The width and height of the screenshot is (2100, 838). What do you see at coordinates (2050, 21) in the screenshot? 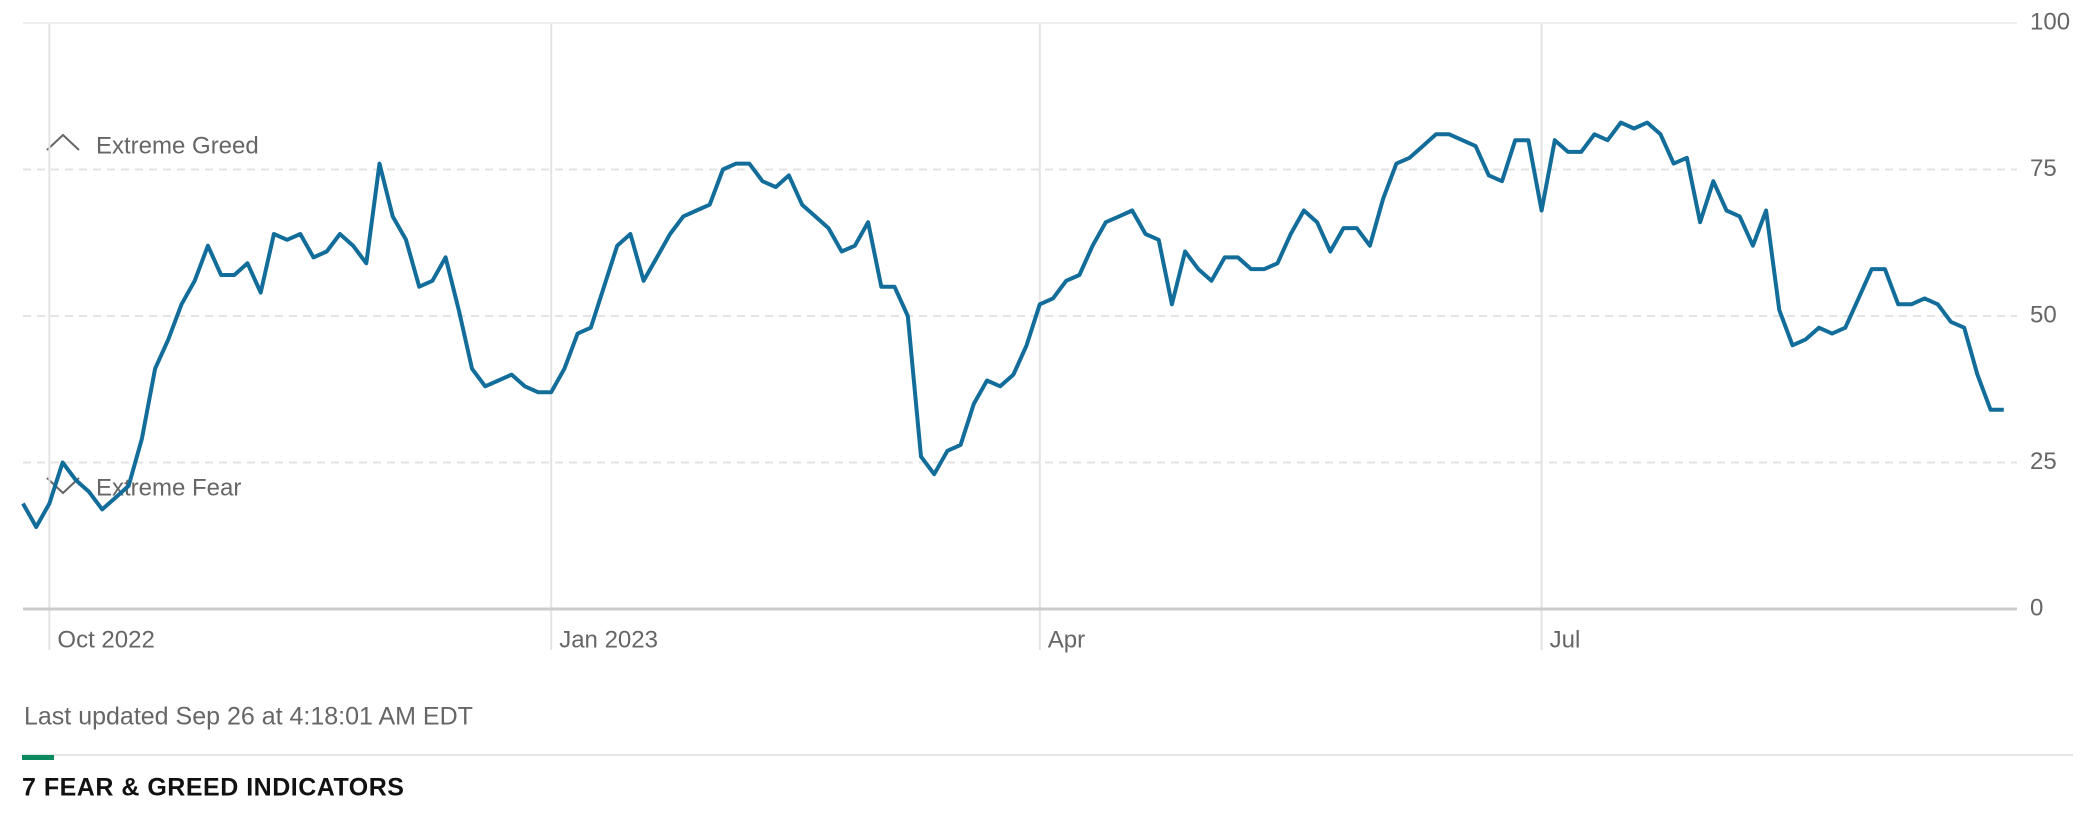
I see `y-tick-label: 100` at bounding box center [2050, 21].